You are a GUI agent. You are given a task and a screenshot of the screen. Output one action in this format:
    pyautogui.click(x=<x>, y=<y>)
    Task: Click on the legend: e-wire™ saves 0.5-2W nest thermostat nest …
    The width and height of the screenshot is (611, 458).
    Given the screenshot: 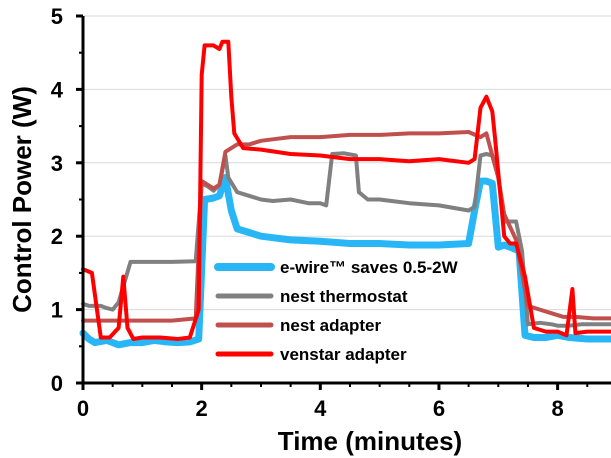 What is the action you would take?
    pyautogui.click(x=336, y=311)
    